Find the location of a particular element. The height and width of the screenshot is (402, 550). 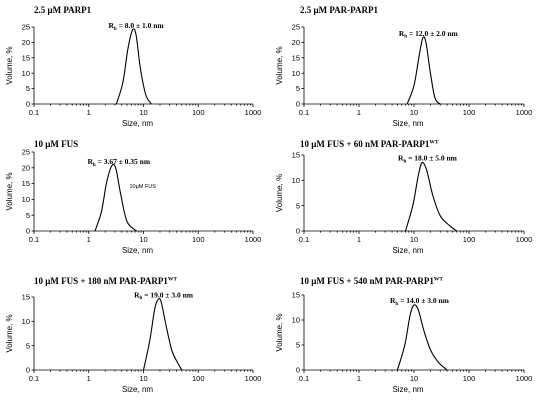

hydrodynamic-radius-label: Rh = 19.0 ± 3.0 nm is located at coordinates (164, 295).